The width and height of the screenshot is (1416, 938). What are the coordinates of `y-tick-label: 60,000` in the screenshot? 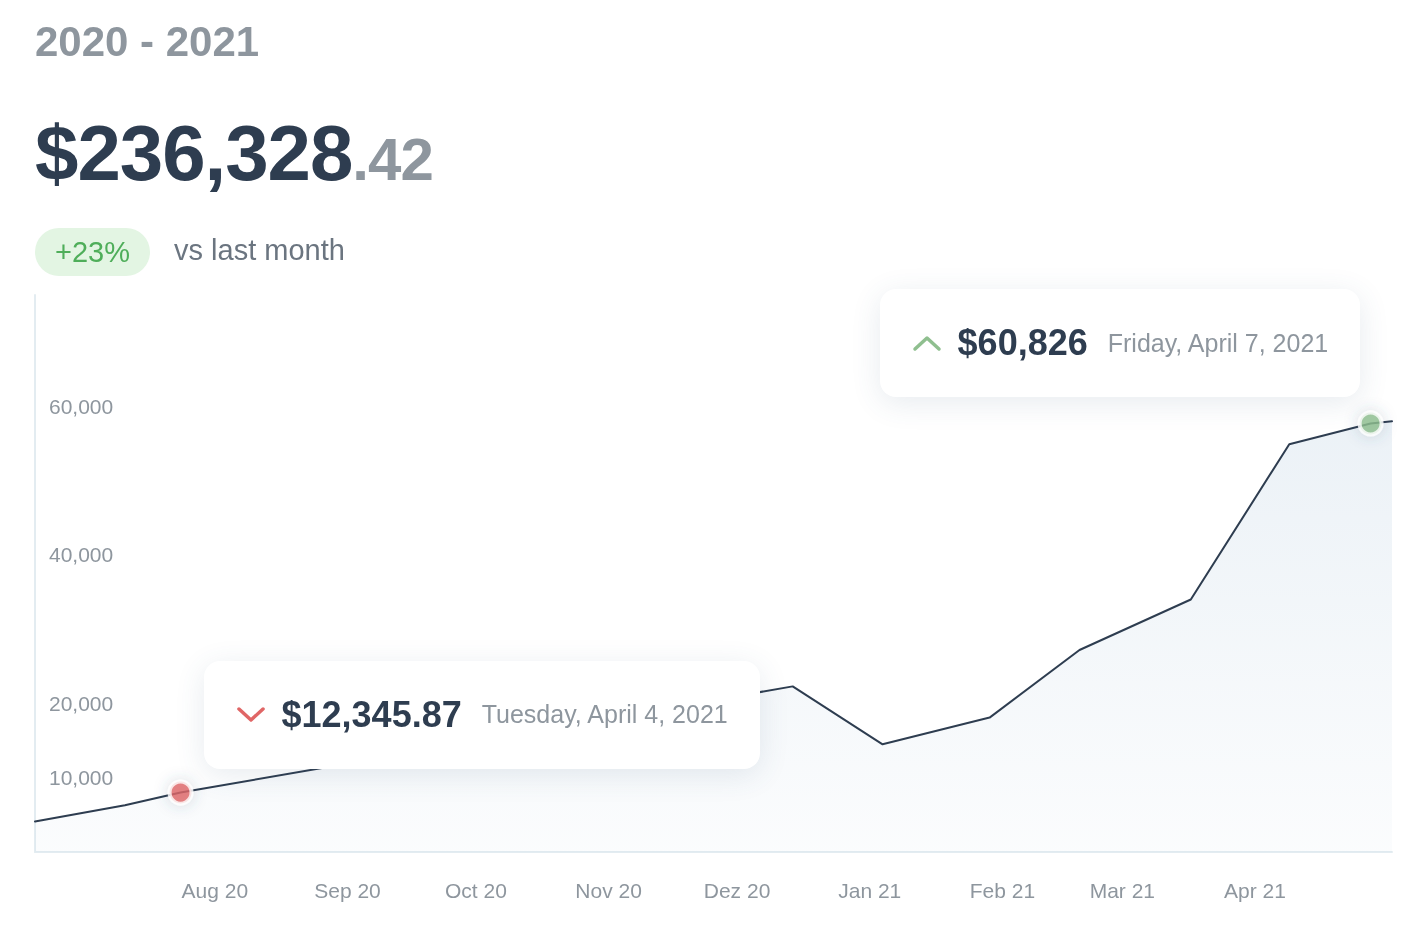 It's located at (81, 406).